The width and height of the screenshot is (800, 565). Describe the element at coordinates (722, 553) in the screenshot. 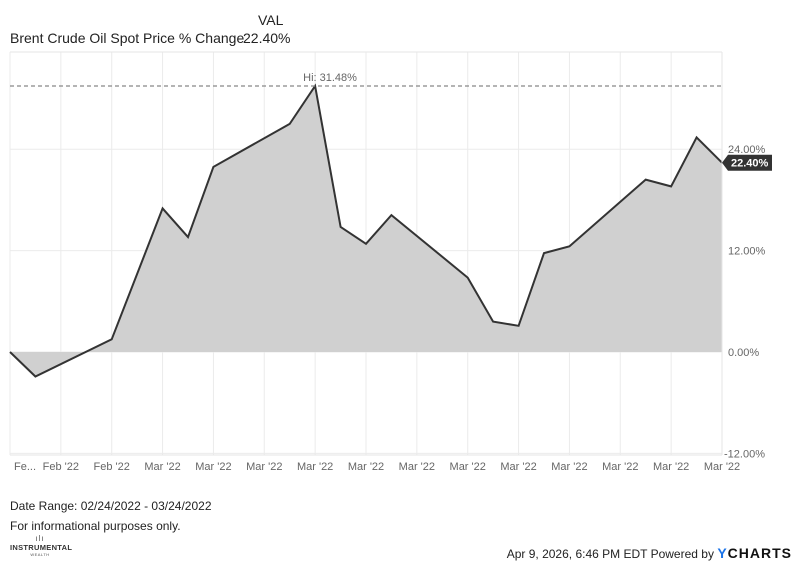

I see `ycharts-y-icon: Y` at that location.